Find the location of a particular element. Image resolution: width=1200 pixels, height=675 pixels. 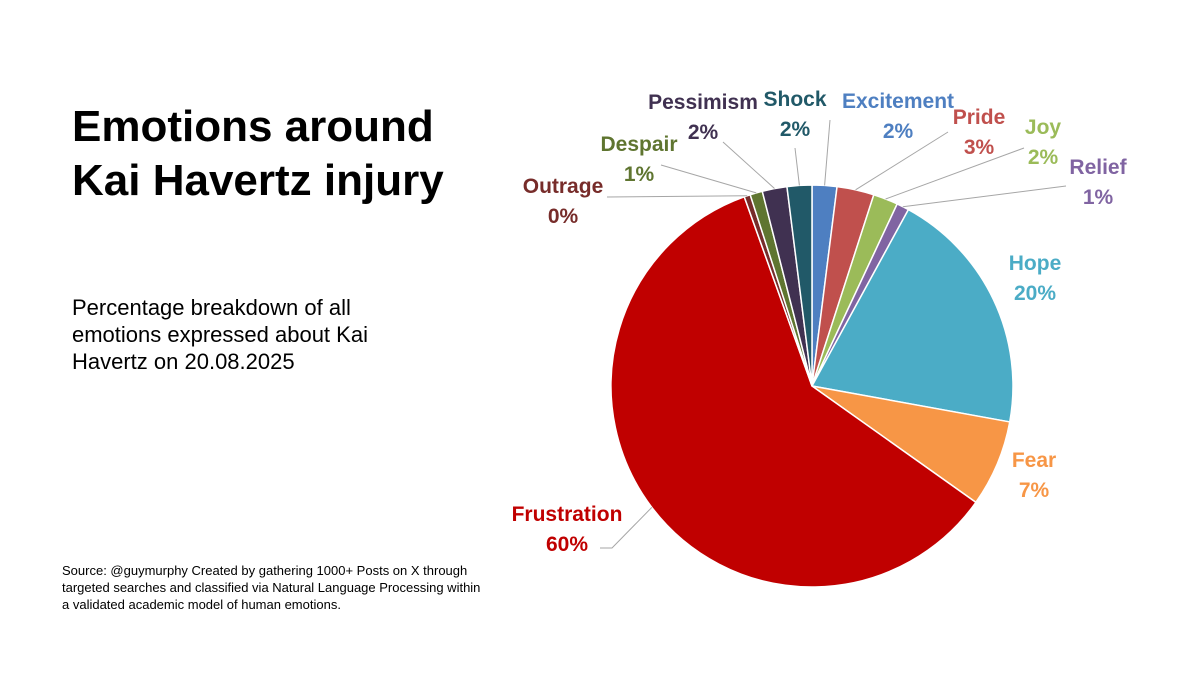

leader-line-despair is located at coordinates (708, 179).